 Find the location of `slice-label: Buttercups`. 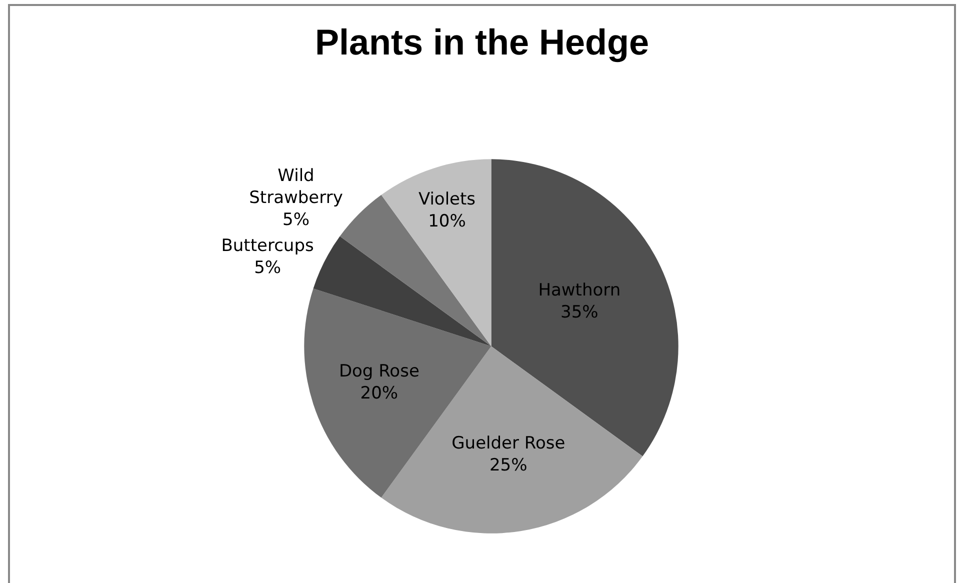

slice-label: Buttercups is located at coordinates (267, 246).